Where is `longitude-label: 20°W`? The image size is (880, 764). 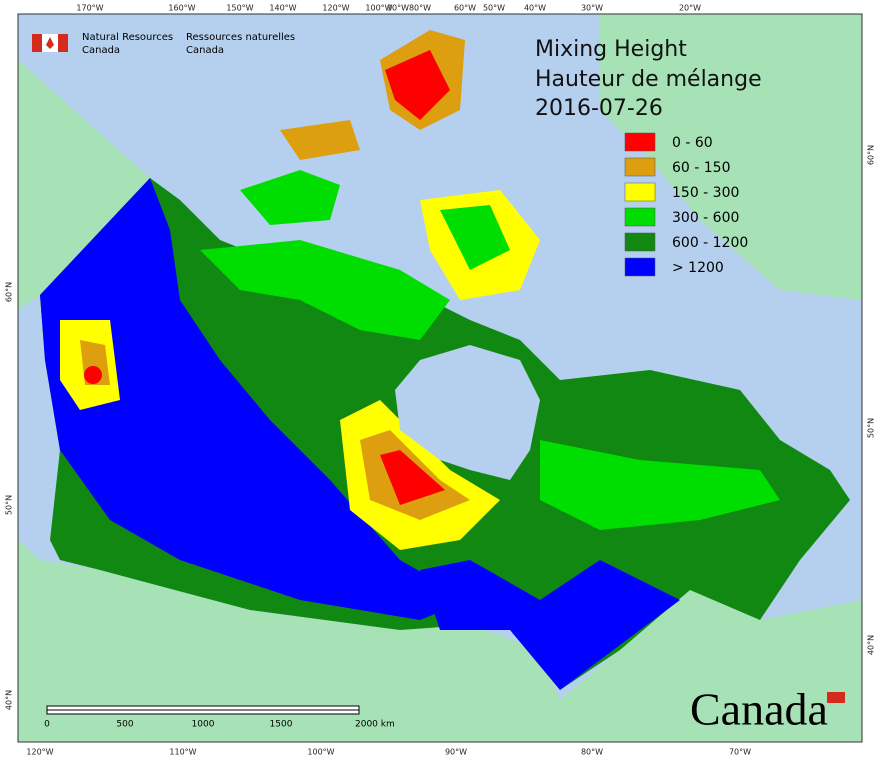
longitude-label: 20°W is located at coordinates (690, 8).